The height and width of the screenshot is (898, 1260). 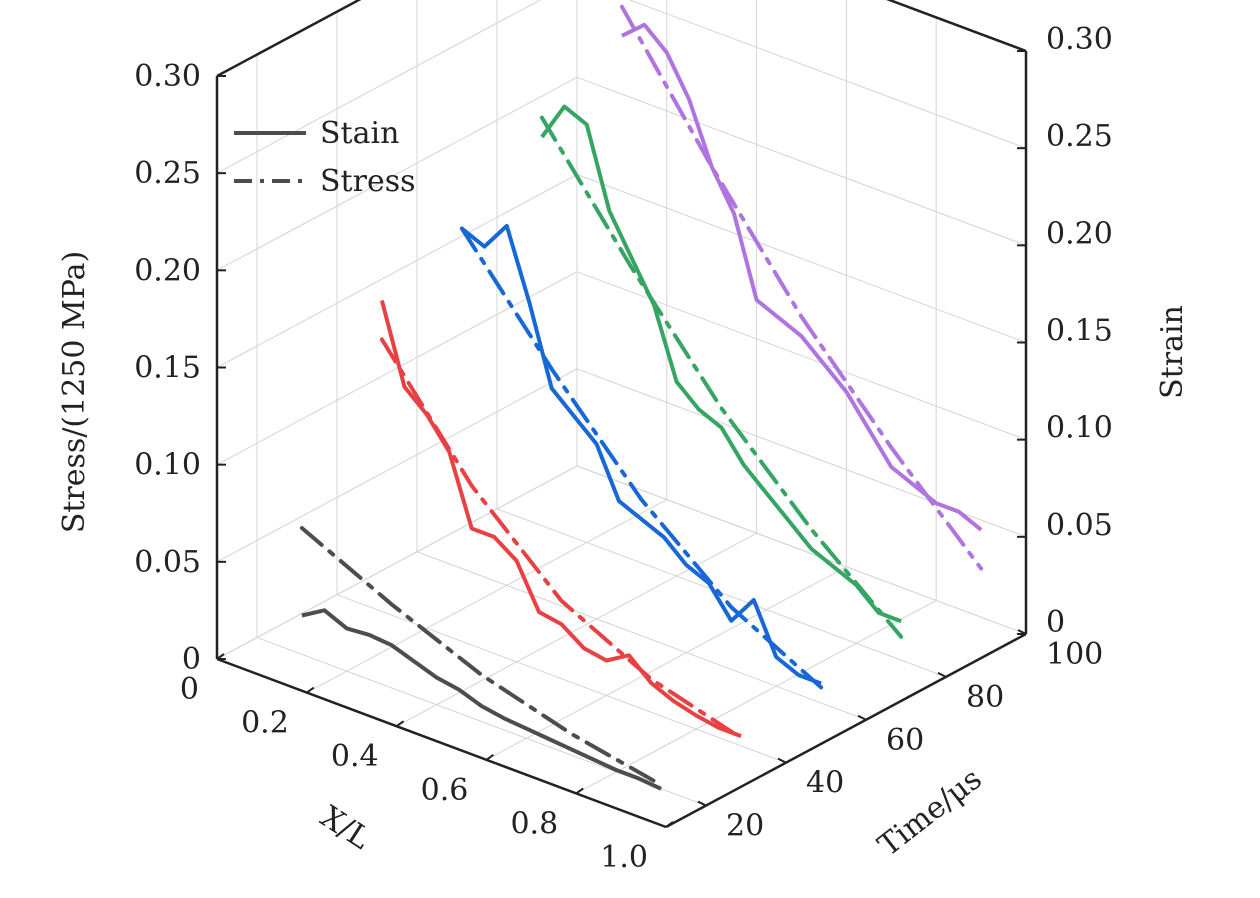 I want to click on right-axis-title: Strain, so click(x=1172, y=352).